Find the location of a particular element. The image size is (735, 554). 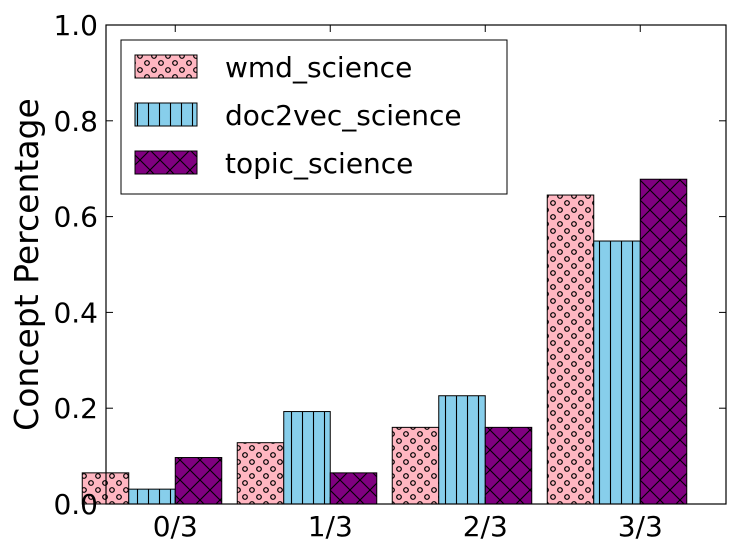

y-tick-label: 0.0 is located at coordinates (75, 504).